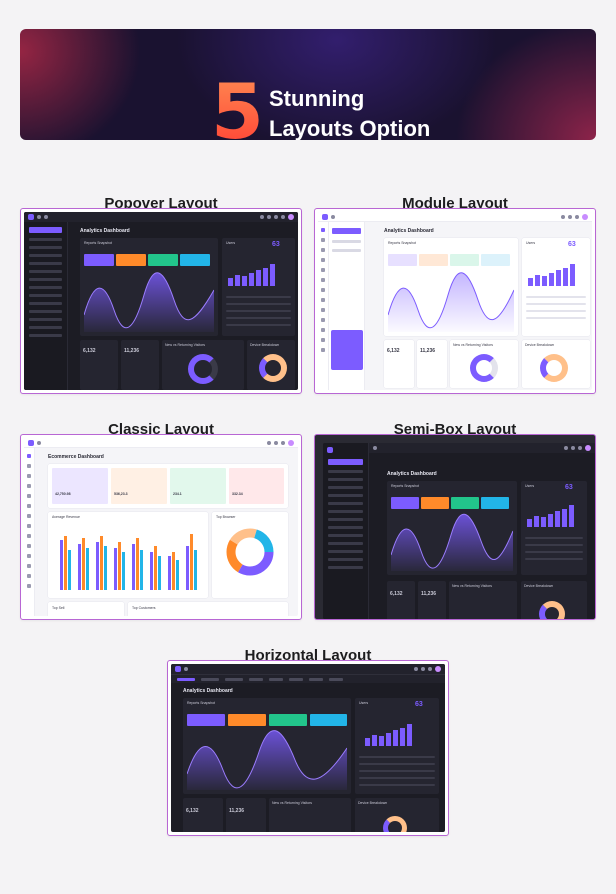  Describe the element at coordinates (121, 494) in the screenshot. I see `today-orders-value: 536,23.3` at that location.